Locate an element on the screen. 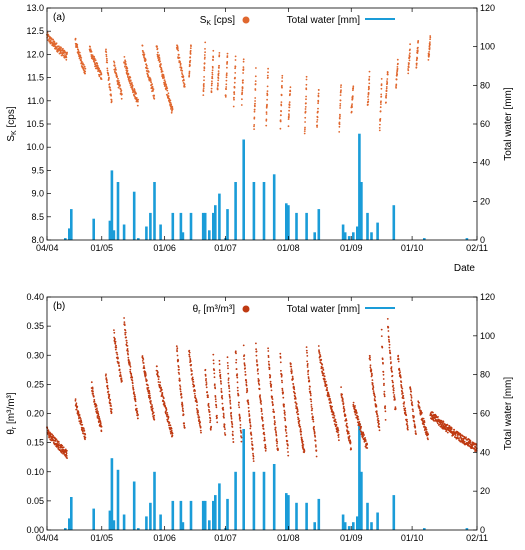 The width and height of the screenshot is (525, 550). y-tick-label: 0.10 is located at coordinates (35, 472).